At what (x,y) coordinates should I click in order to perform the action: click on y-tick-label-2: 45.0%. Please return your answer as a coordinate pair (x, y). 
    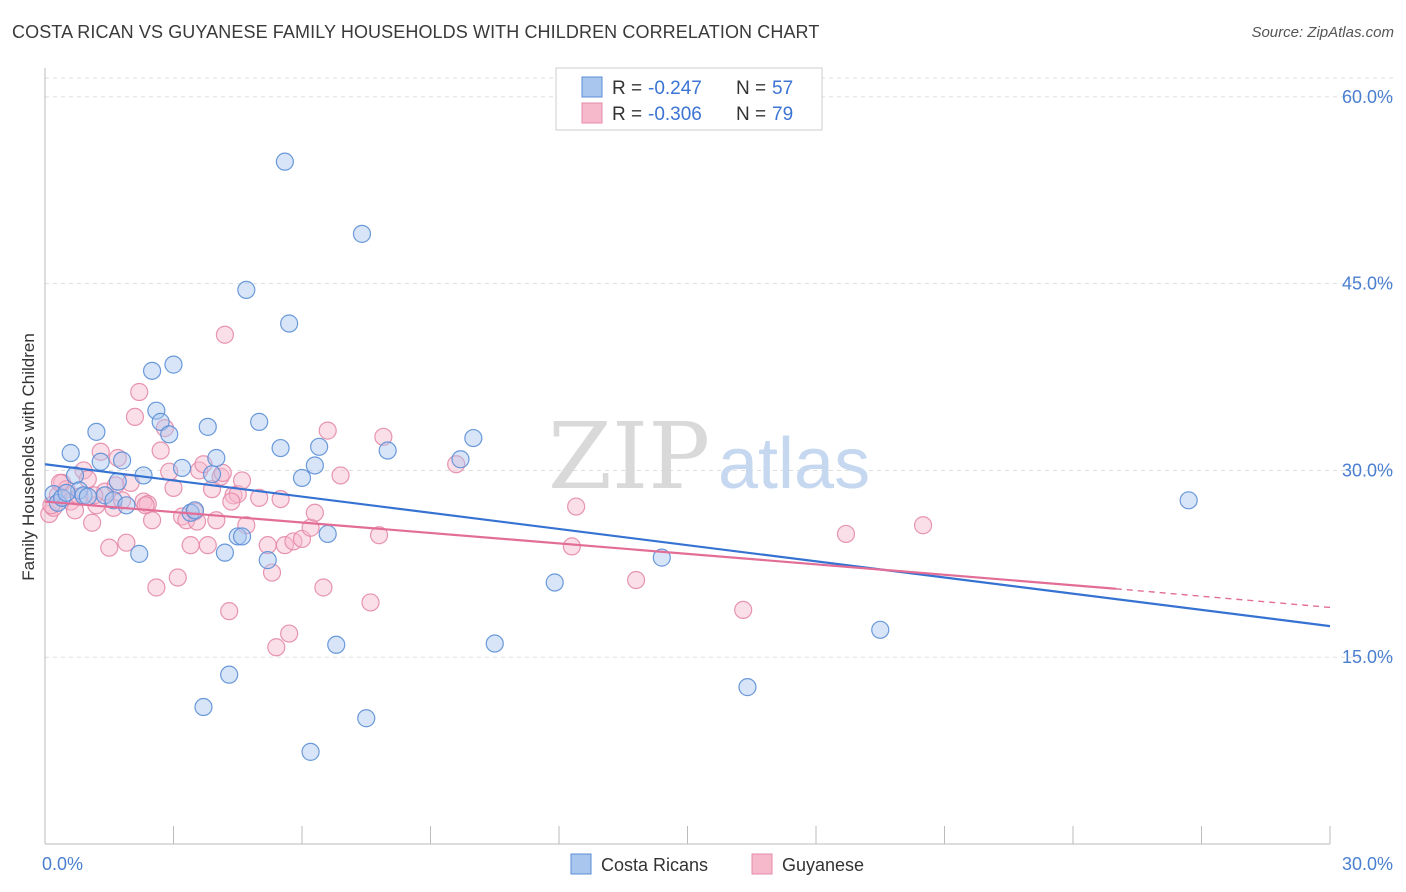
    Looking at the image, I should click on (1367, 284).